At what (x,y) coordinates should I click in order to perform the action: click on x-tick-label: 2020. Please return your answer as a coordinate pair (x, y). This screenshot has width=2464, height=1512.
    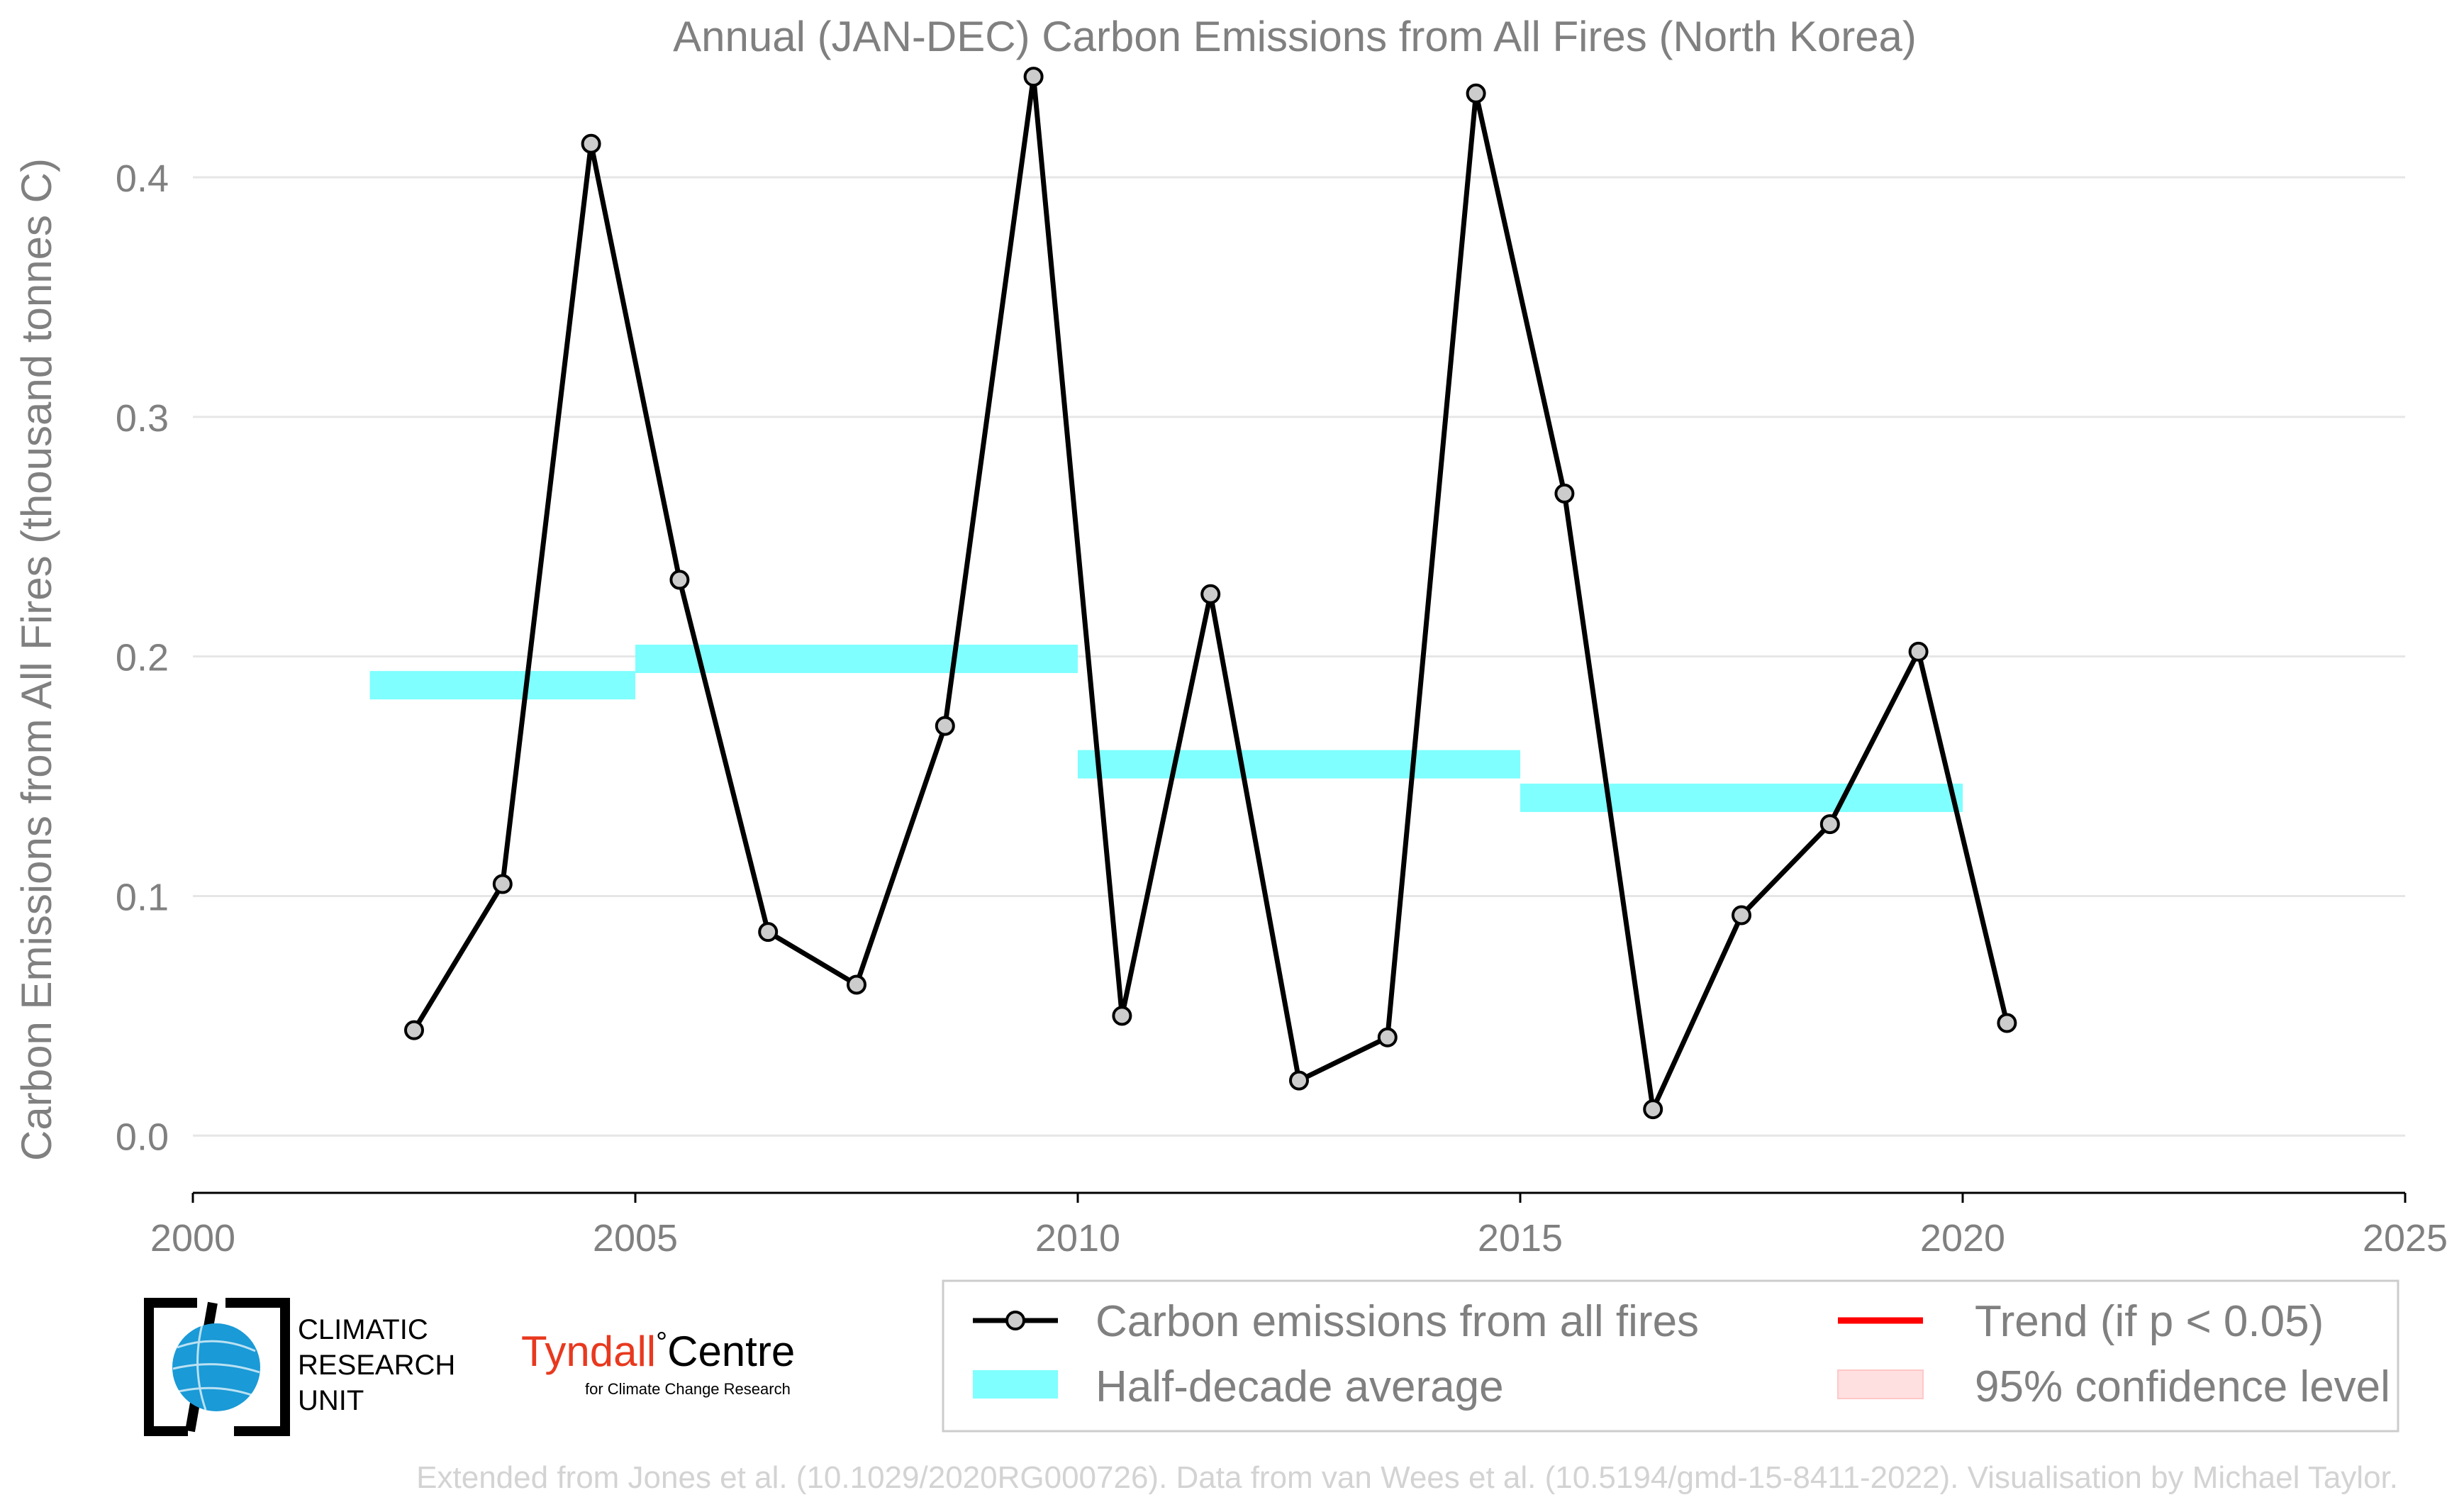
    Looking at the image, I should click on (1962, 1238).